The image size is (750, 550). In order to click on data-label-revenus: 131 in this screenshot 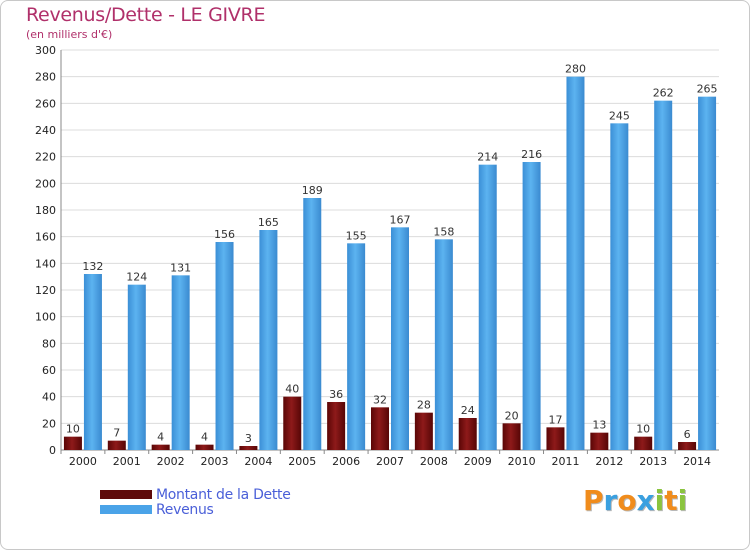, I will do `click(180, 267)`.